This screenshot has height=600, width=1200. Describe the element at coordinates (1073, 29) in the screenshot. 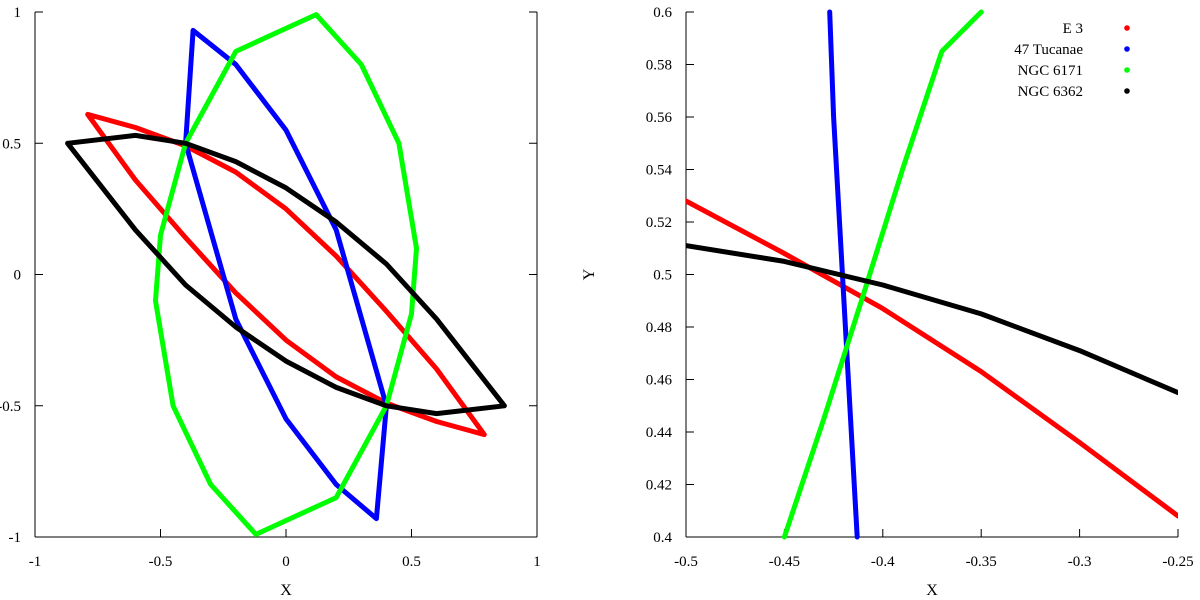

I see `legend-label: E 3` at that location.